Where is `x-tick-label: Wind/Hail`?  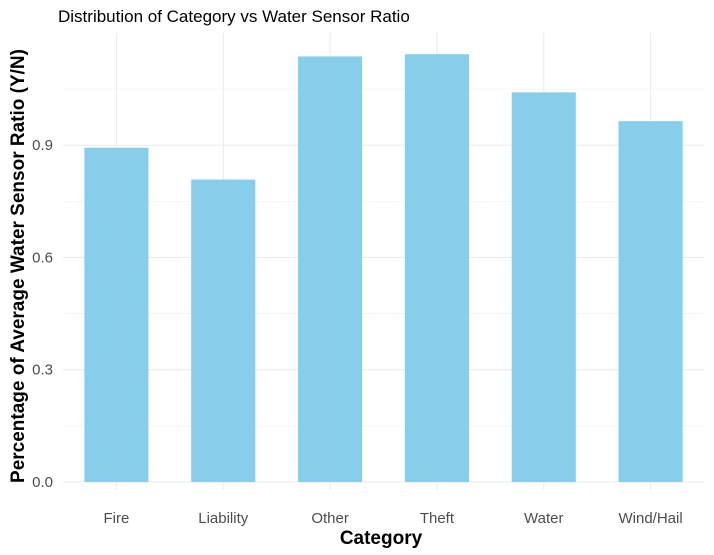
x-tick-label: Wind/Hail is located at coordinates (650, 518).